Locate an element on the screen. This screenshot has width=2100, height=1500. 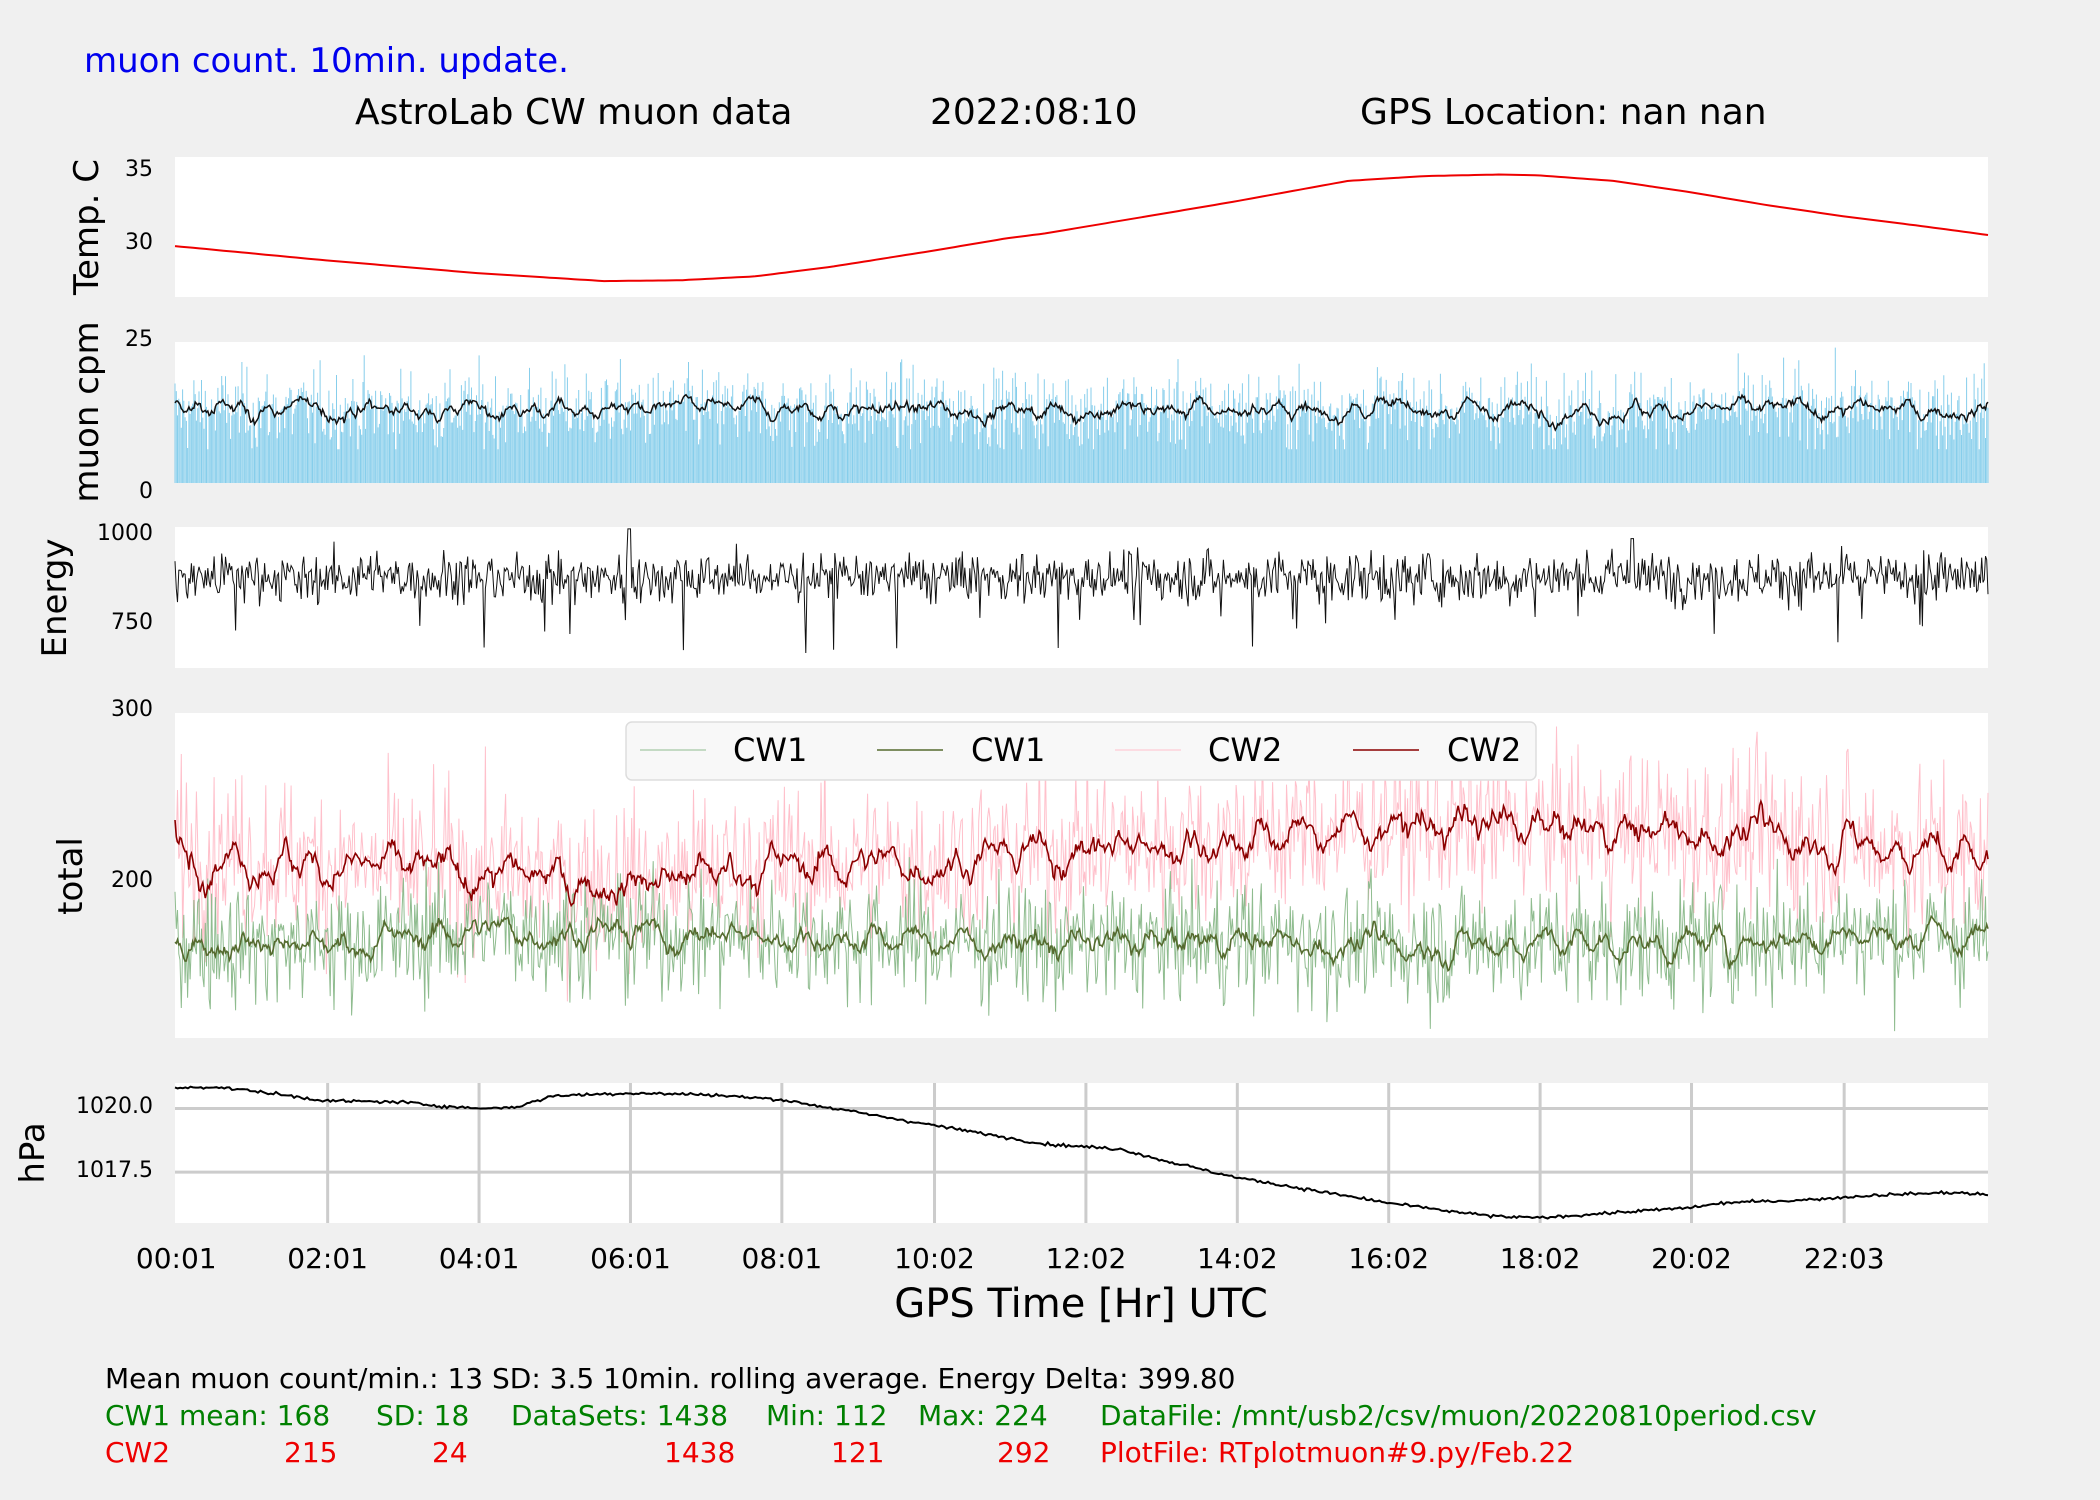
muon-rolling-average-line is located at coordinates (1081, 412).